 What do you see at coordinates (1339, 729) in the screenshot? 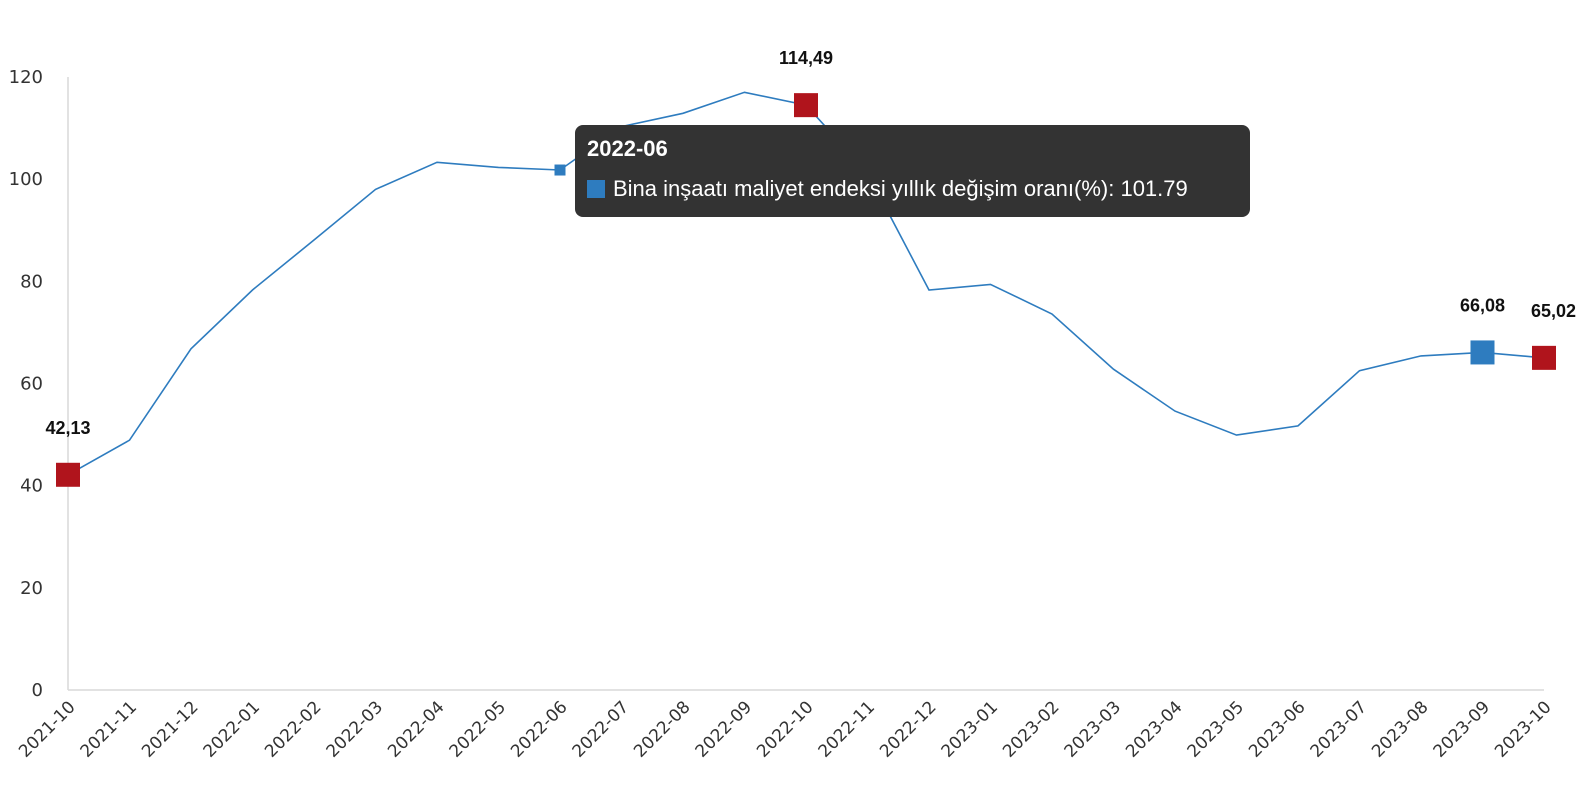
I see `x-tick-label: 2023-07` at bounding box center [1339, 729].